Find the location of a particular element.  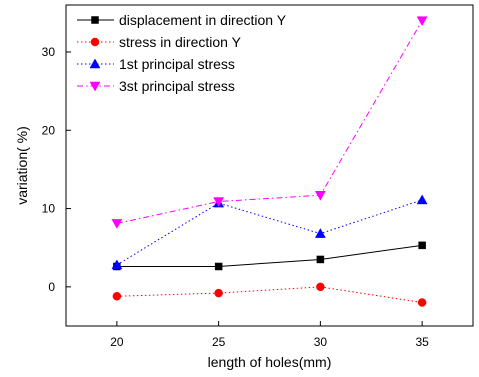

legend-entry: 3st principal stress is located at coordinates (156, 86).